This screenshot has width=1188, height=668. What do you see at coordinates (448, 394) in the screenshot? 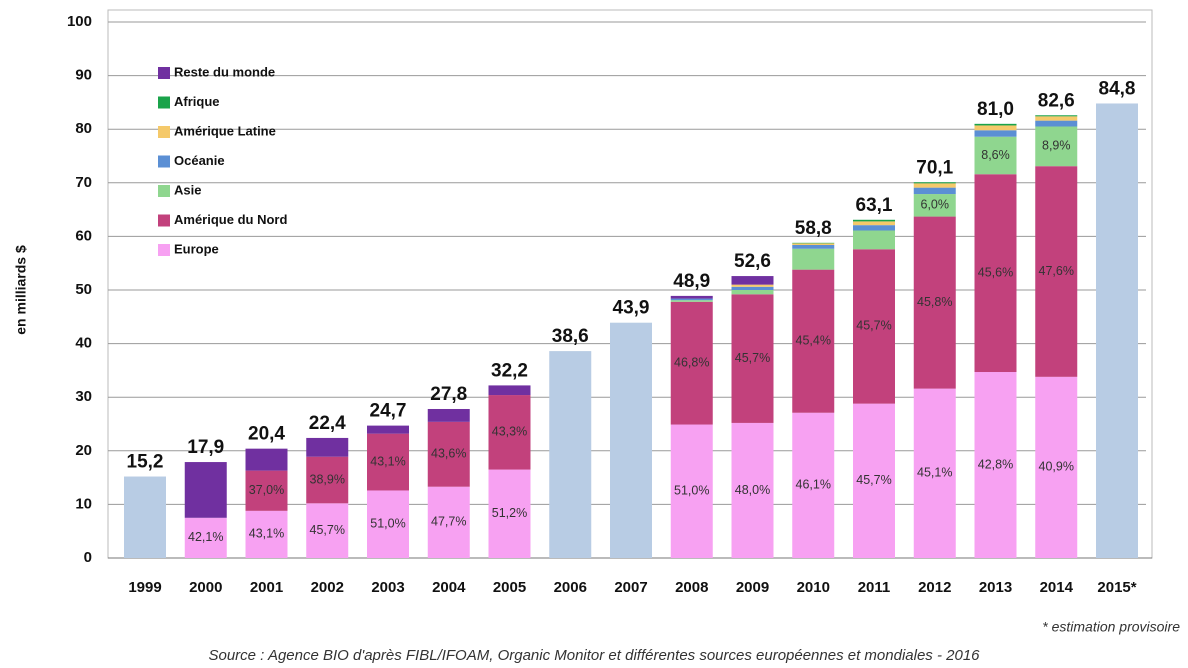
I see `total-label: 27,8` at bounding box center [448, 394].